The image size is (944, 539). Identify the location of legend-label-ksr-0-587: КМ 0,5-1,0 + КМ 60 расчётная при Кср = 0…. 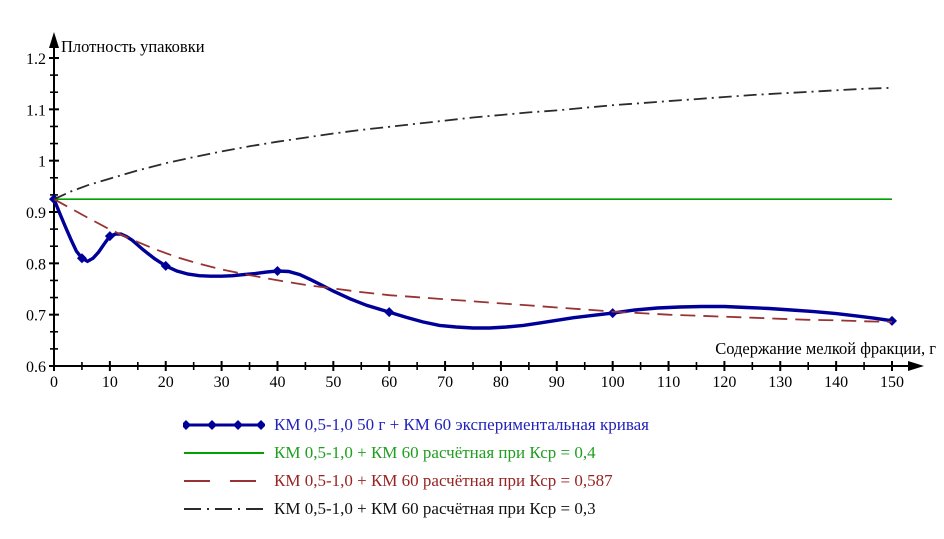
(443, 480).